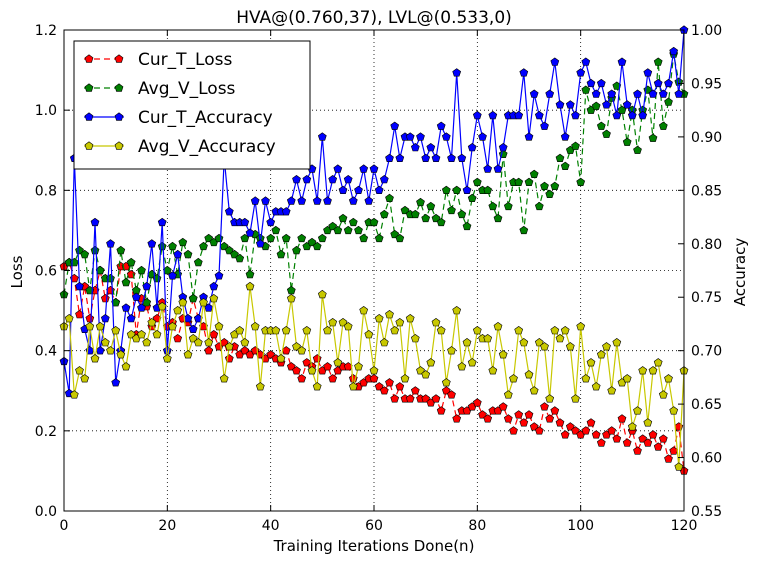 The height and width of the screenshot is (564, 758). I want to click on legend-marker, so click(119, 145).